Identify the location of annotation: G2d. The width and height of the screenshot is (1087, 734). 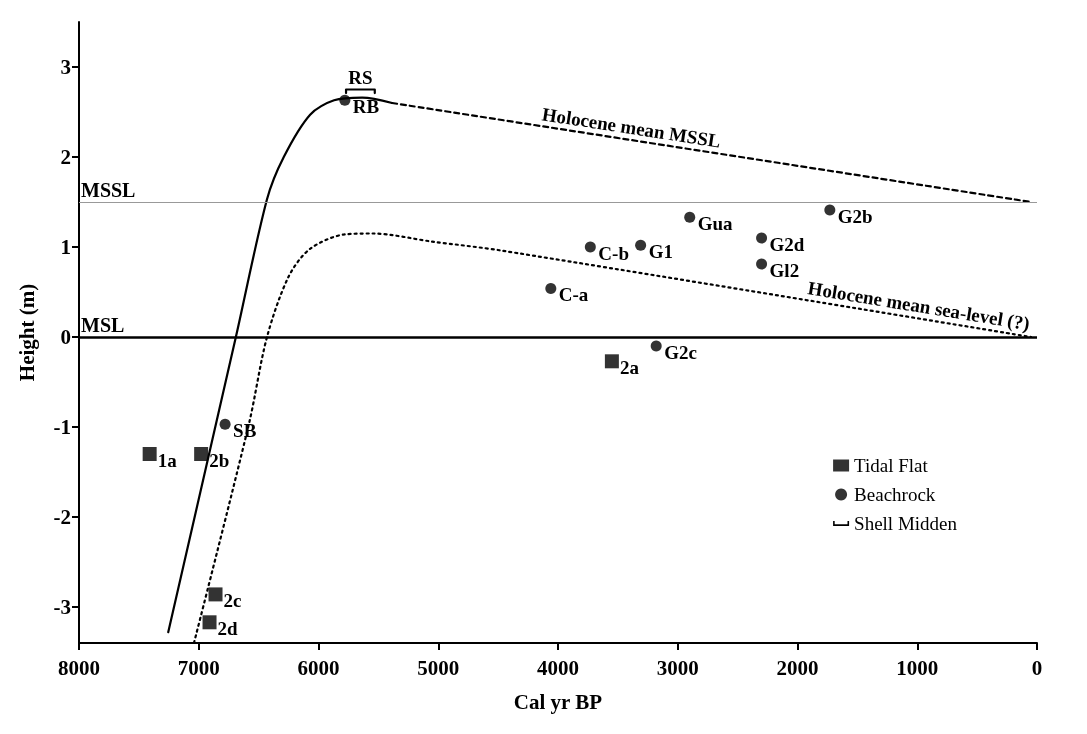
(787, 244).